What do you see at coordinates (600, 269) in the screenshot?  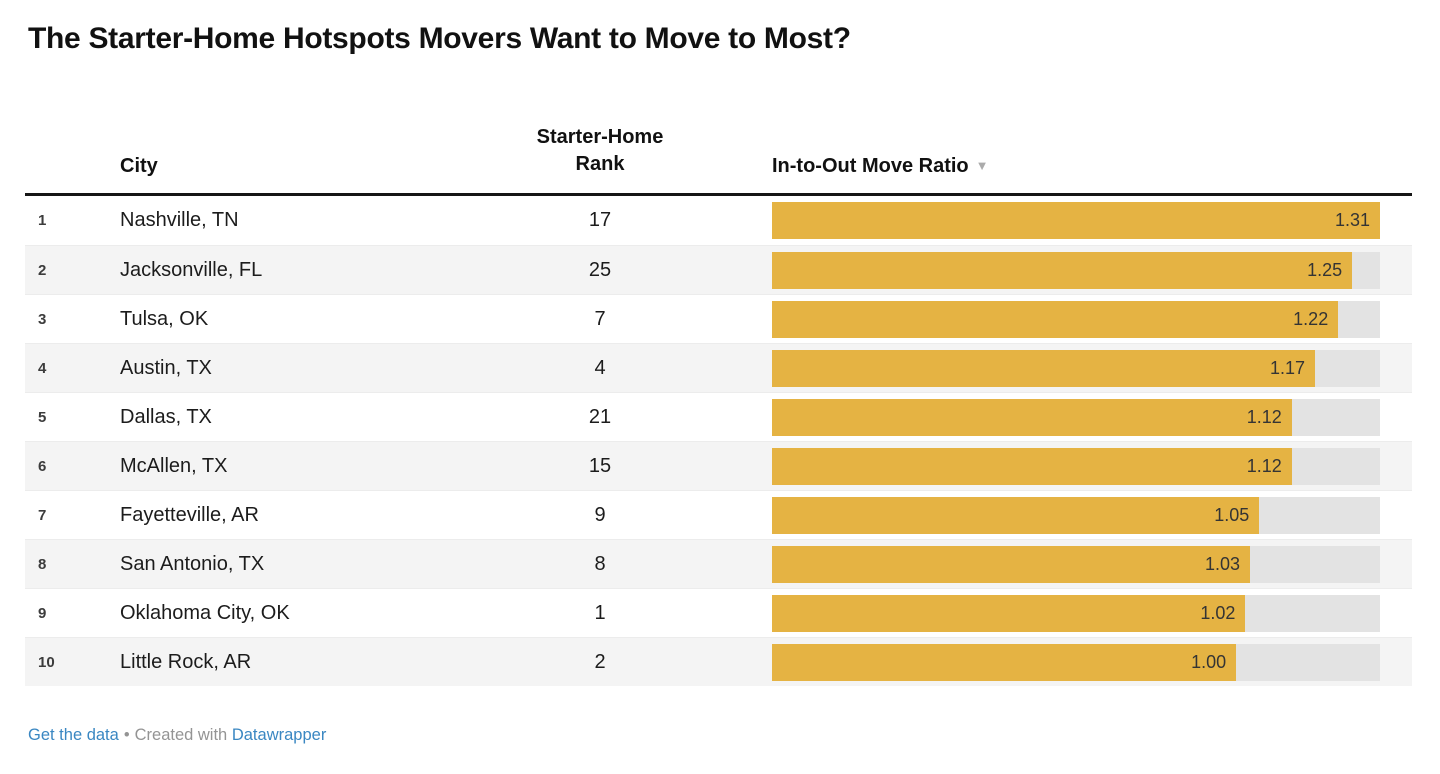 I see `starter-home-rank-cell: 25` at bounding box center [600, 269].